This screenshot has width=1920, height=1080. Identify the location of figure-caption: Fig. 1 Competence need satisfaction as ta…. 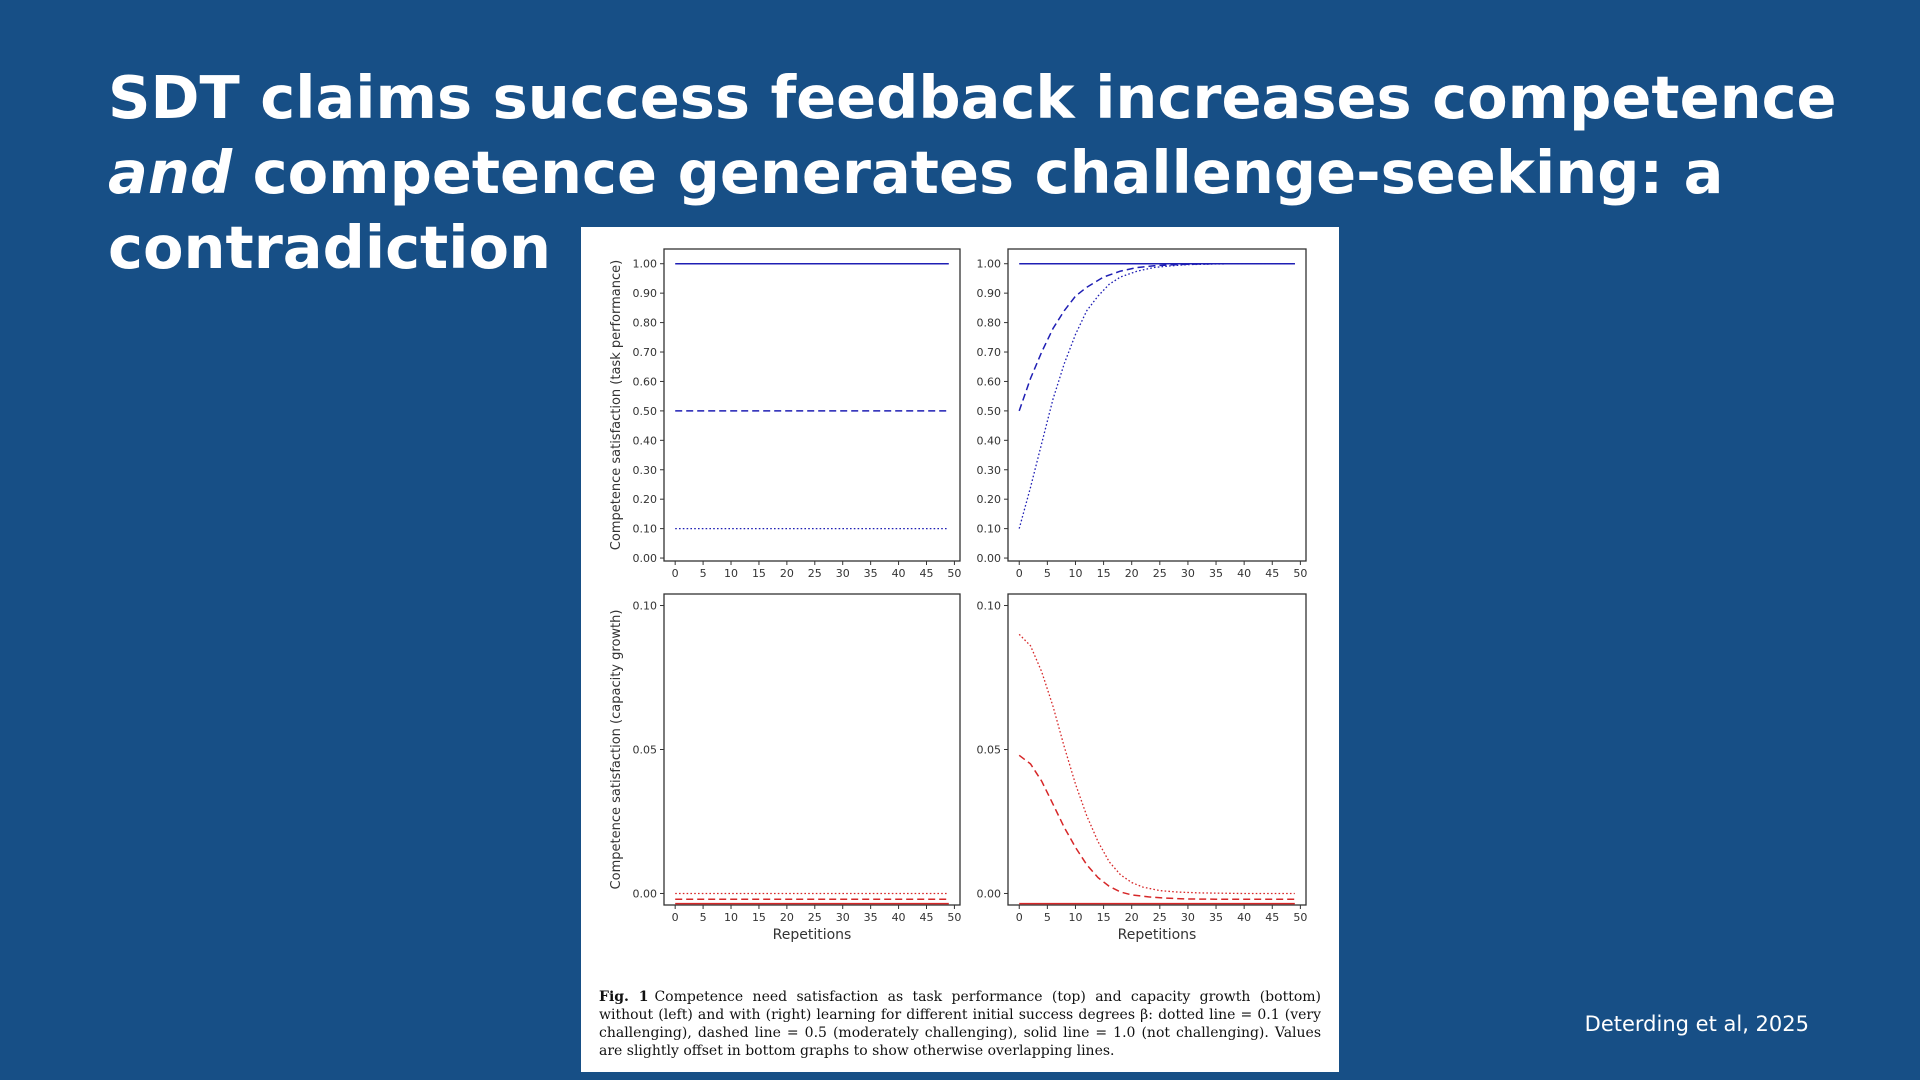
(960, 1024).